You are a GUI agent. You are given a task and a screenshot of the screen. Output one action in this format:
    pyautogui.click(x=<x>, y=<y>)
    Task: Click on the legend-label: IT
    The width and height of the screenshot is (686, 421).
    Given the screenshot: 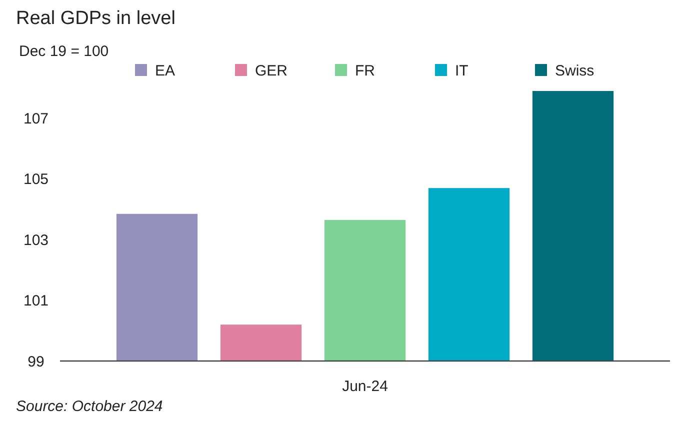 What is the action you would take?
    pyautogui.click(x=461, y=71)
    